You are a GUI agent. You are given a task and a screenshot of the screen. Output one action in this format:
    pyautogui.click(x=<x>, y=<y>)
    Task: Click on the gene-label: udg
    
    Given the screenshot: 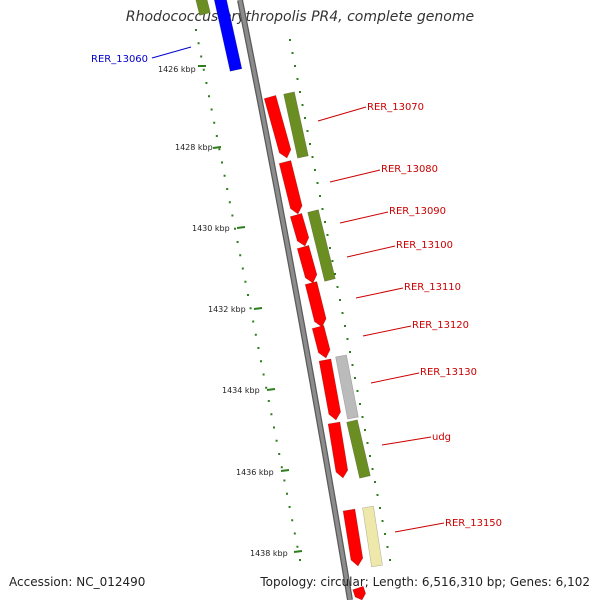 What is the action you would take?
    pyautogui.click(x=441, y=437)
    